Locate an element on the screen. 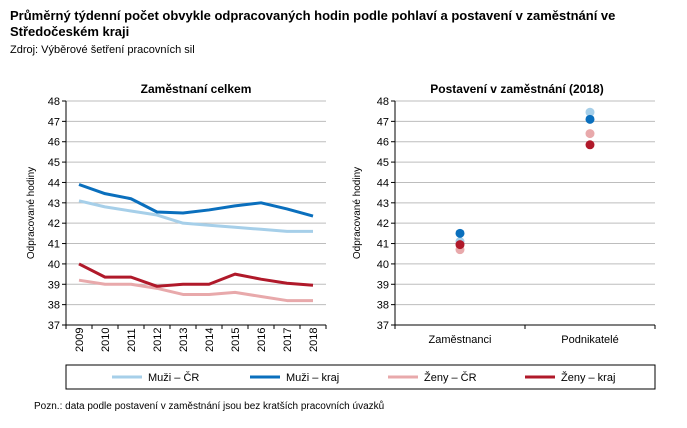 This screenshot has height=428, width=687. x-tick-label: 2018 is located at coordinates (314, 340).